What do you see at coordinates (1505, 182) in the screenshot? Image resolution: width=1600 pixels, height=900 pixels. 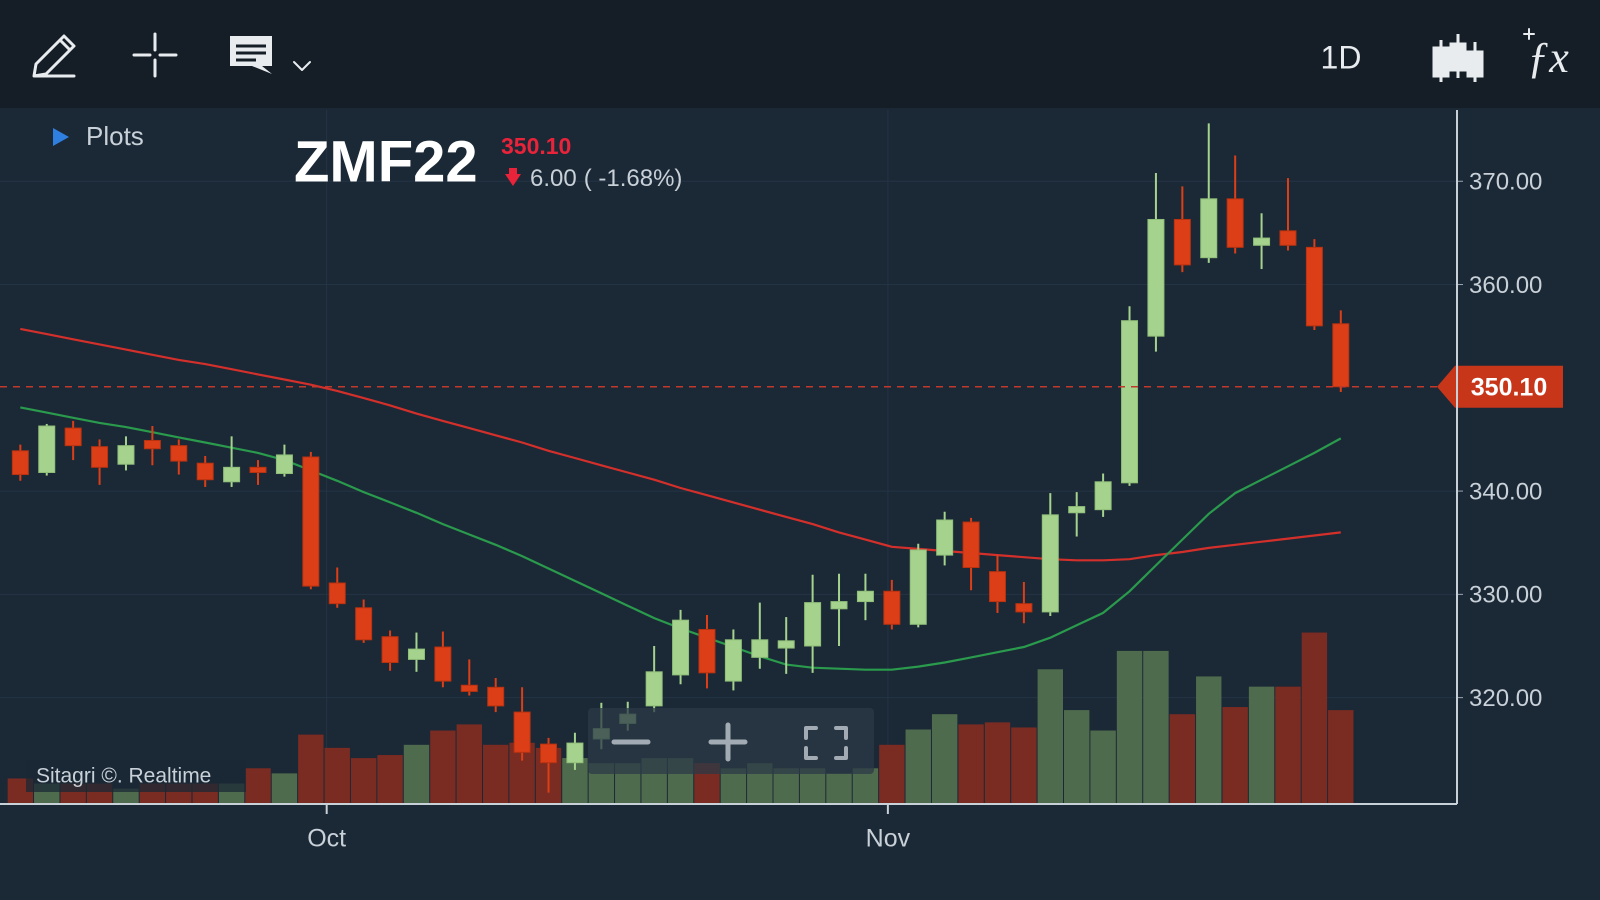 I see `y-tick-label: 370.00` at bounding box center [1505, 182].